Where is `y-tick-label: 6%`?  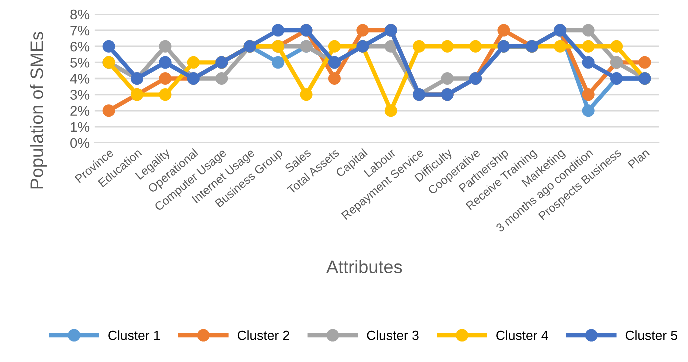 y-tick-label: 6% is located at coordinates (80, 47).